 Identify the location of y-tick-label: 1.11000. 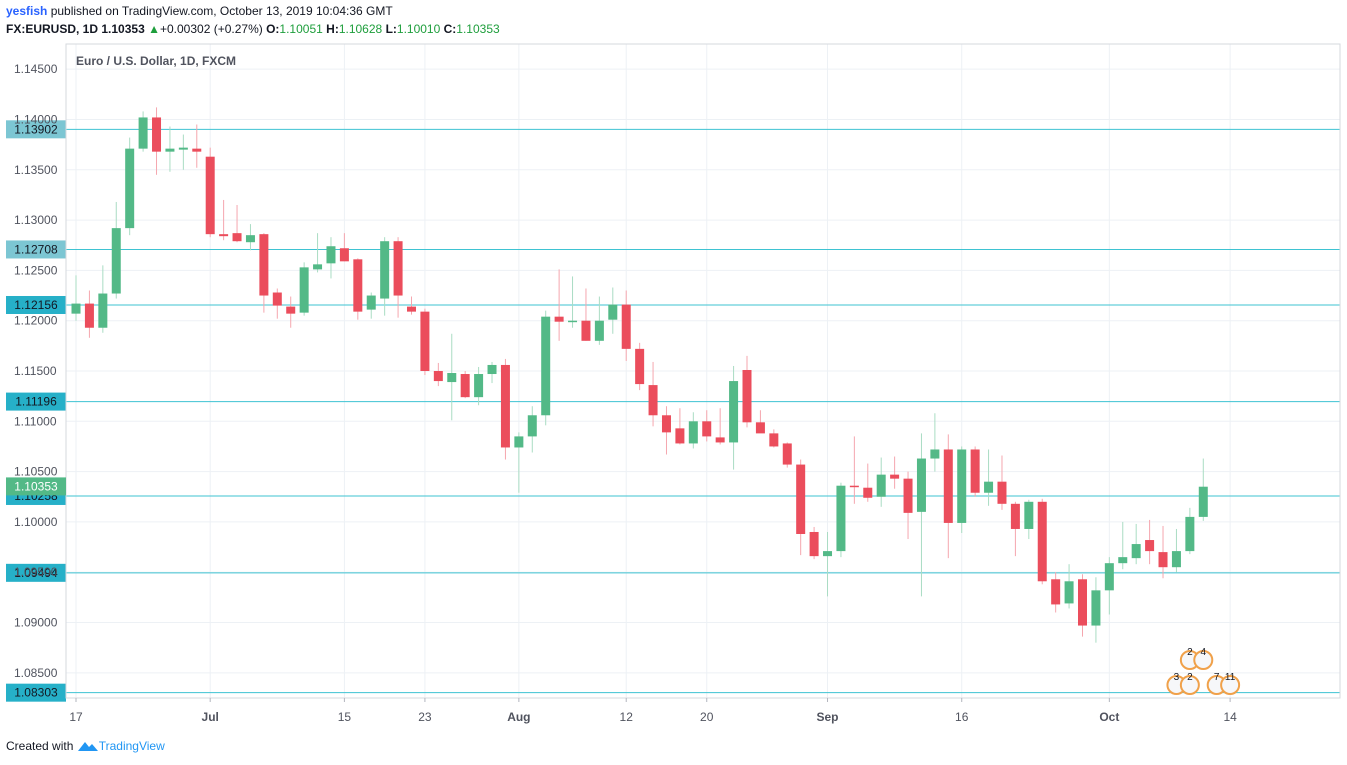
(35, 421).